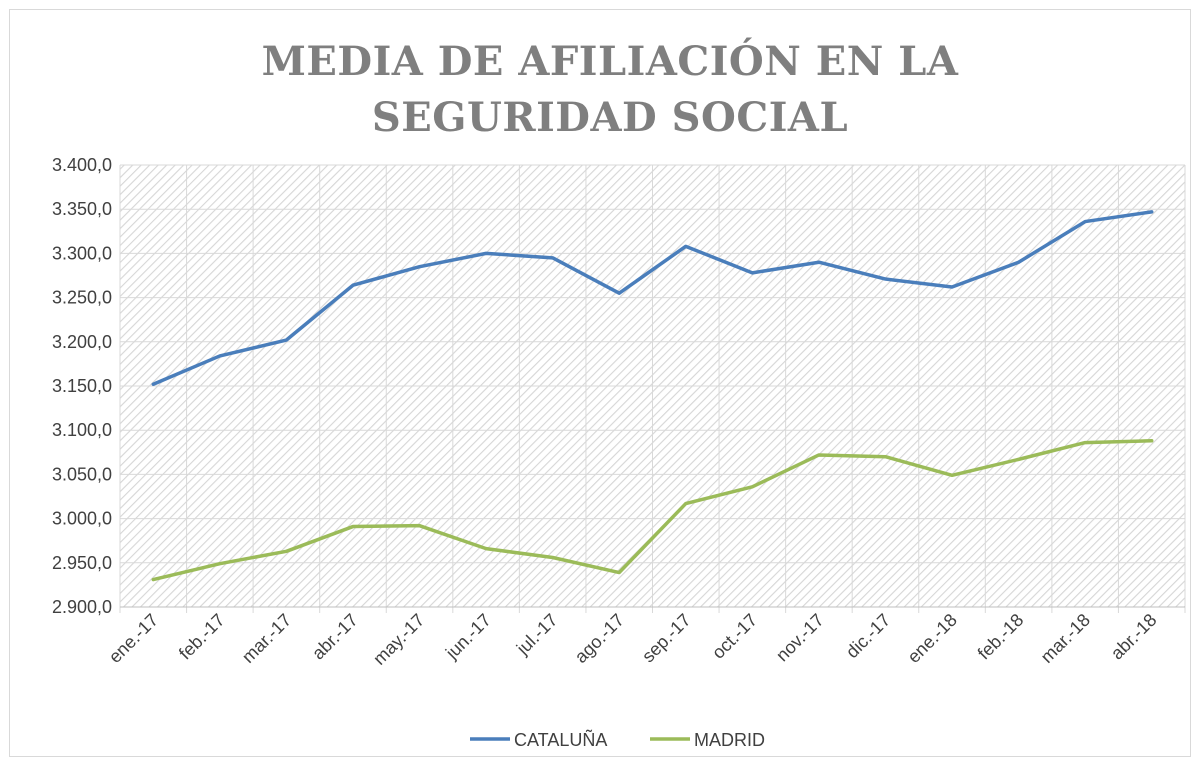 Image resolution: width=1202 pixels, height=769 pixels. I want to click on x-tick-label: jul.-17, so click(537, 635).